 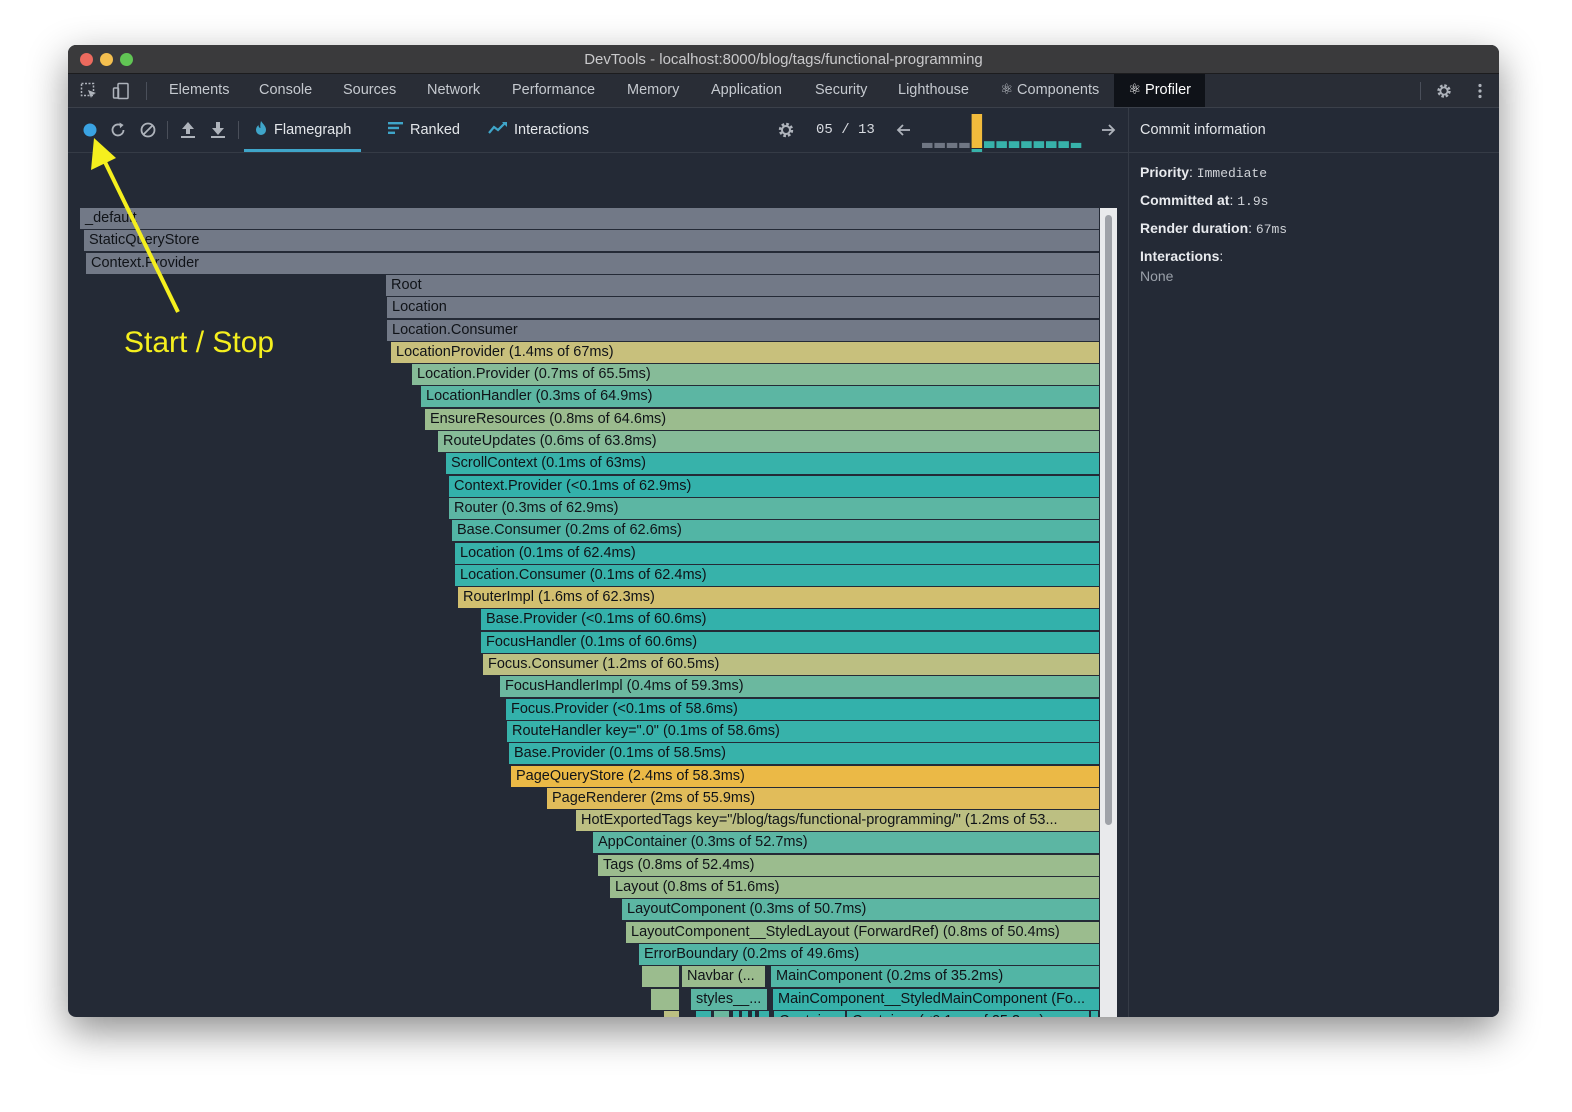 I want to click on flamegraph-bar: RouterImpl (1.6ms of 62.3ms), so click(x=779, y=598).